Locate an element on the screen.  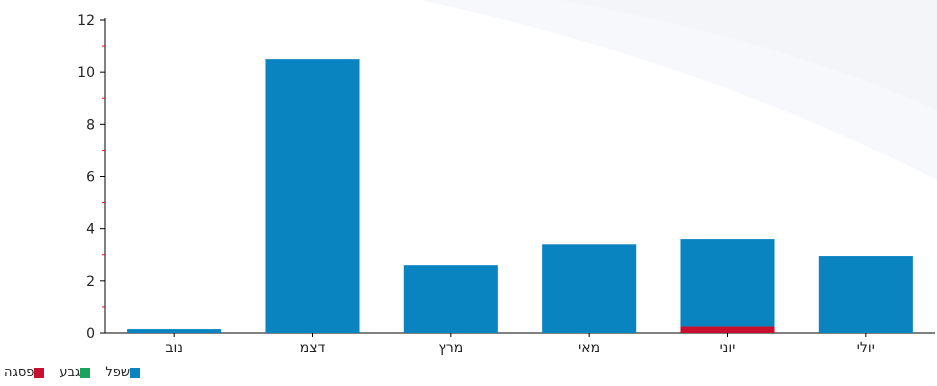
x-tick-label: יולי is located at coordinates (866, 348).